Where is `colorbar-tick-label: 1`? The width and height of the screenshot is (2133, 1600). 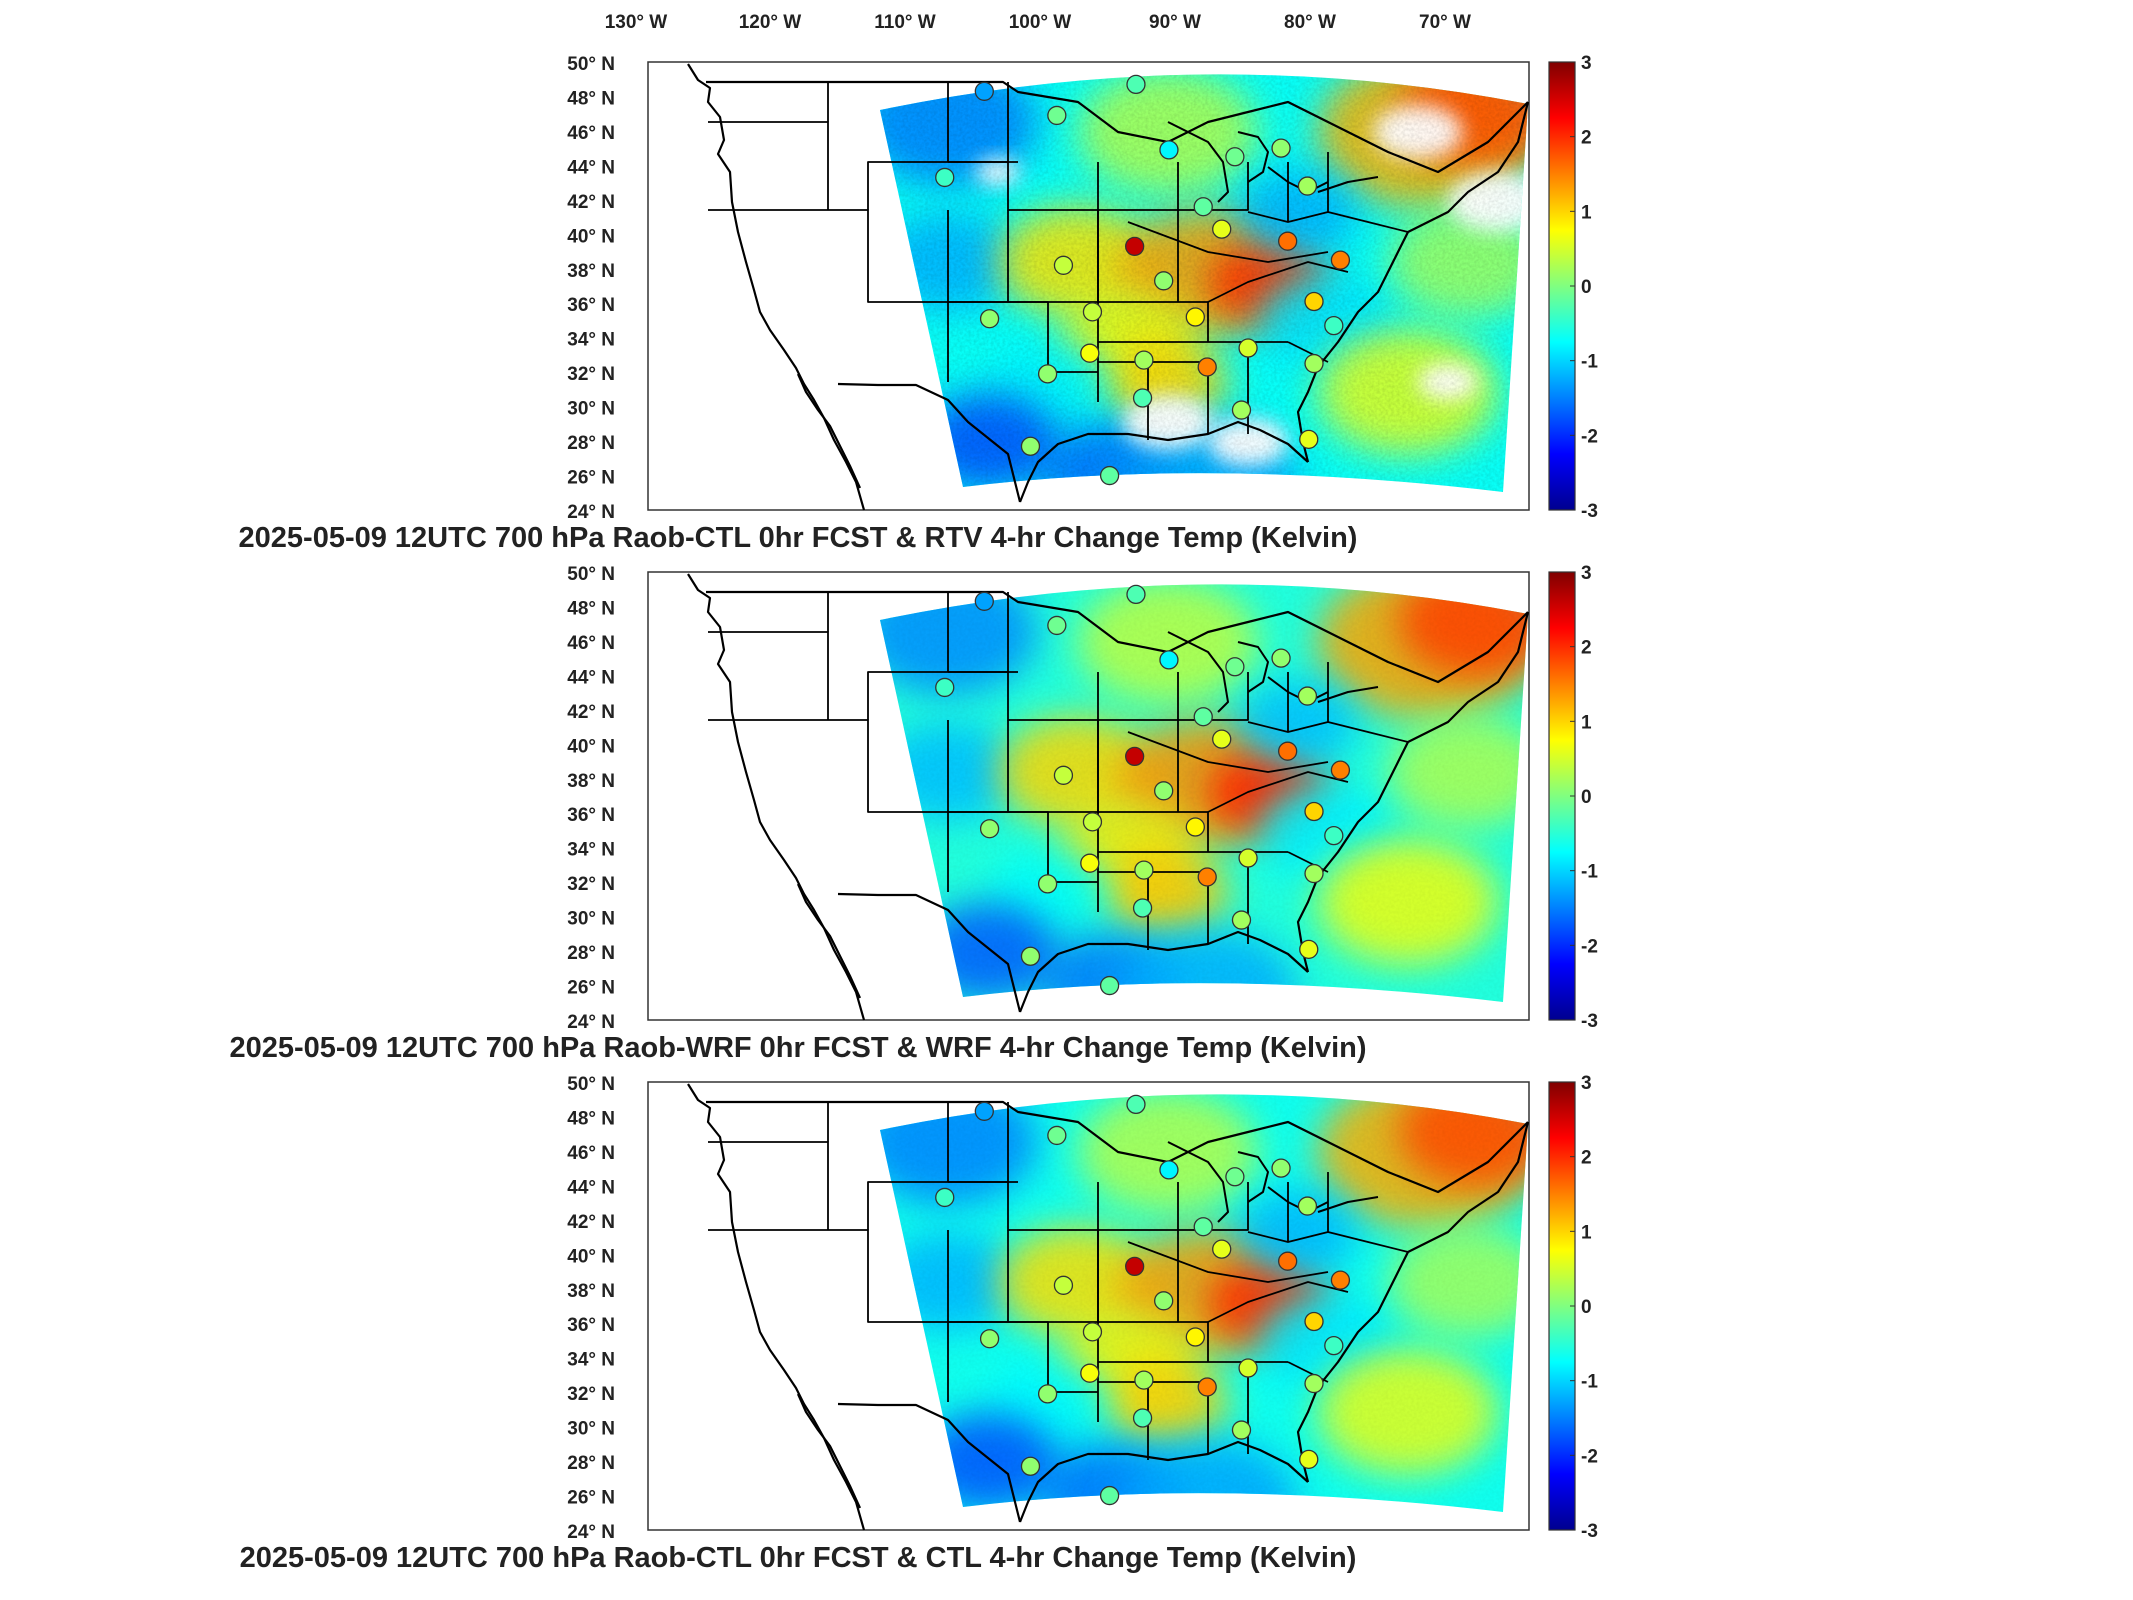
colorbar-tick-label: 1 is located at coordinates (1586, 1232).